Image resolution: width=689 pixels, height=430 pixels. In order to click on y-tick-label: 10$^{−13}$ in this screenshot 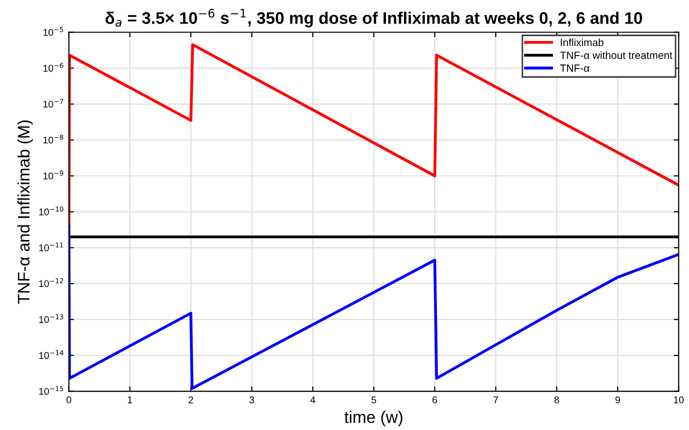, I will do `click(51, 319)`.